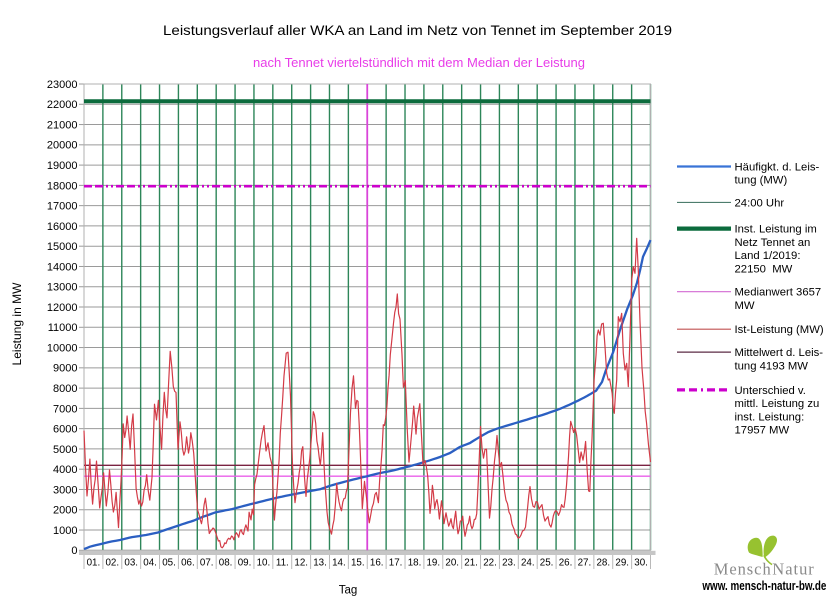 The height and width of the screenshot is (605, 834). What do you see at coordinates (471, 563) in the screenshot?
I see `svg-text: 21.` at bounding box center [471, 563].